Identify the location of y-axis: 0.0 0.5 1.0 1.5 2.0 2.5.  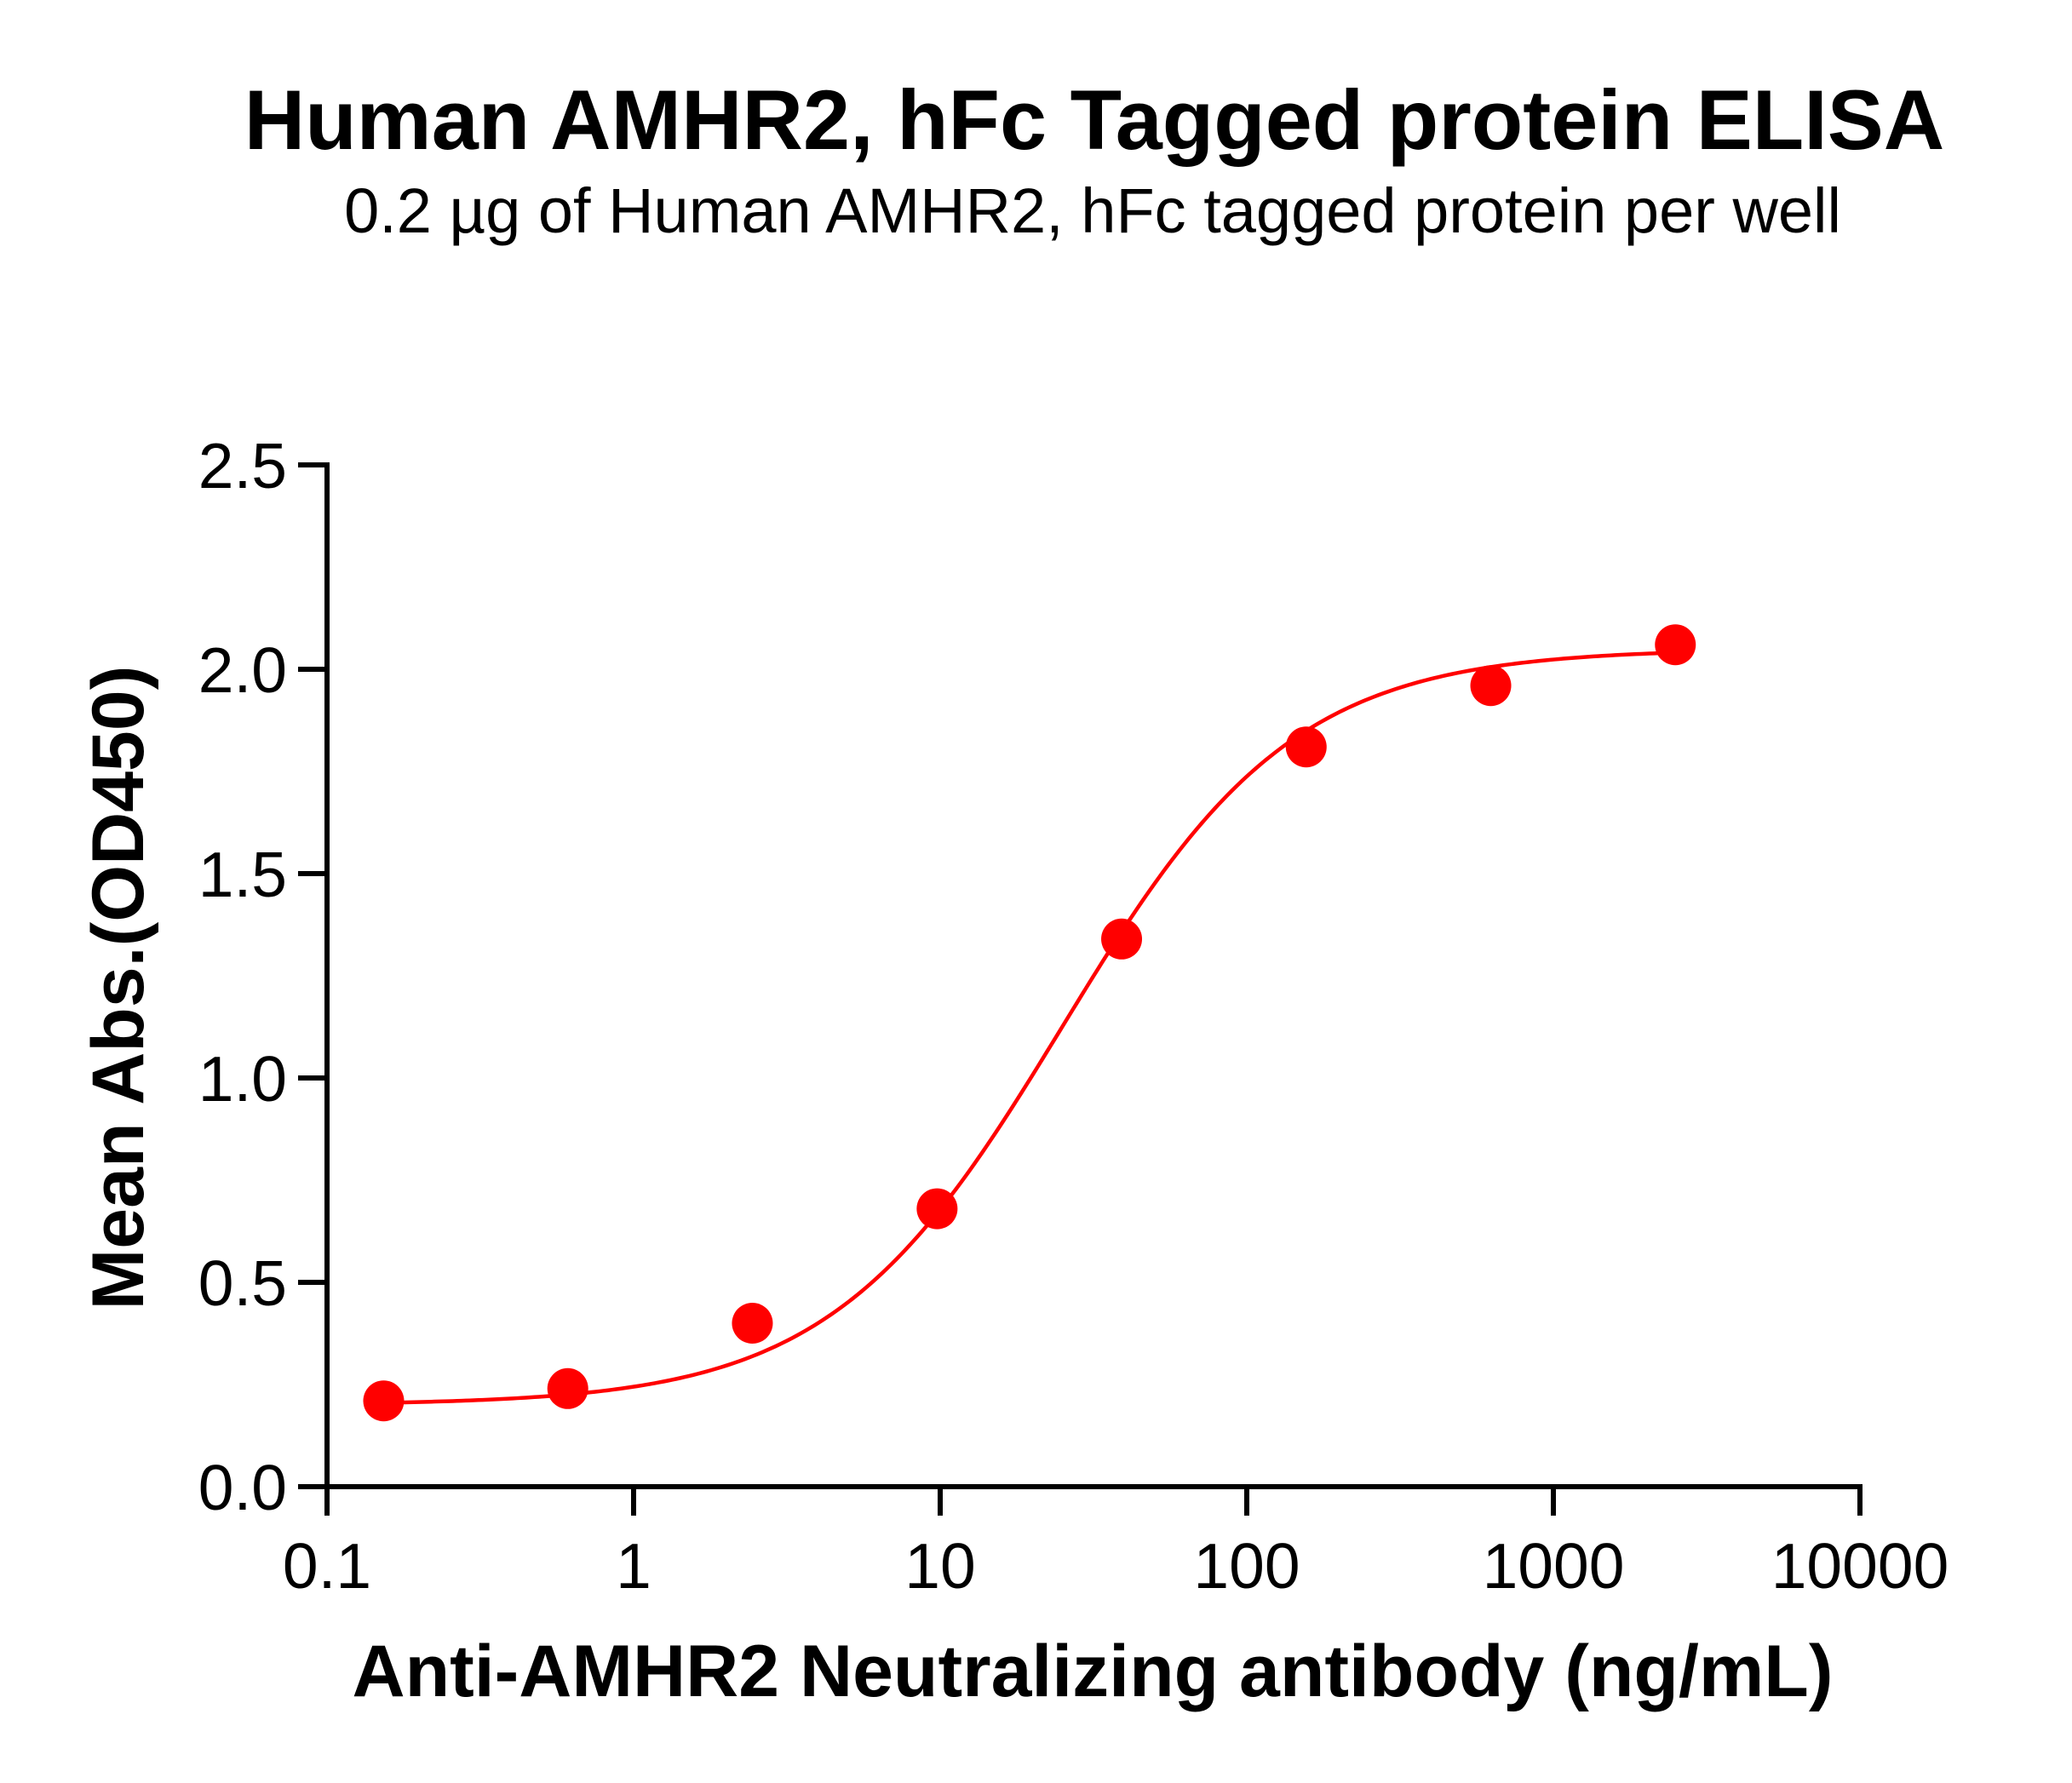
(264, 976).